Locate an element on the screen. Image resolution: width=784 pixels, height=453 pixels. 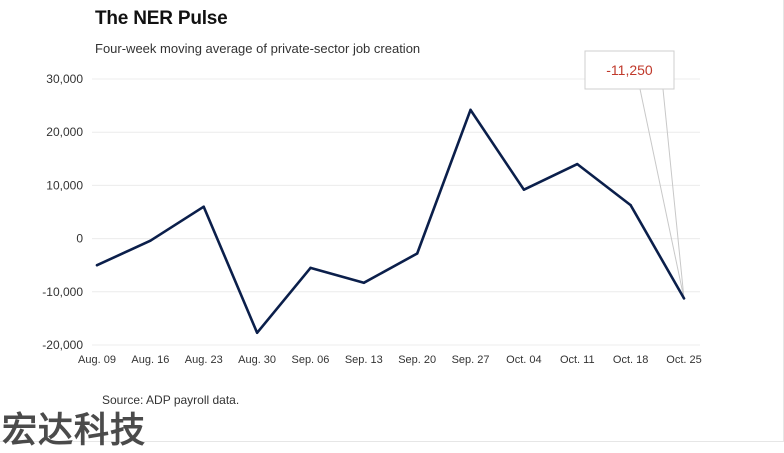
callout-label: -11,250 is located at coordinates (629, 70).